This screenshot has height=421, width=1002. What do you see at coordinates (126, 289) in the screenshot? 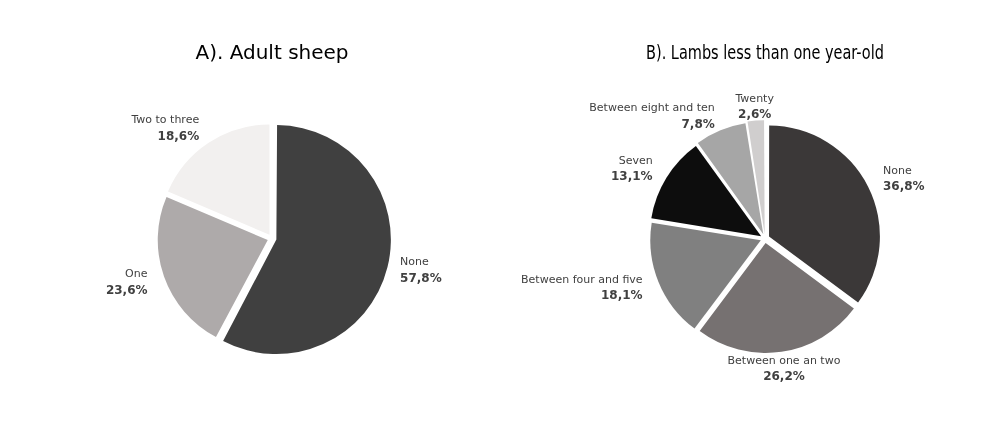
I see `data-label: 23,6%` at bounding box center [126, 289].